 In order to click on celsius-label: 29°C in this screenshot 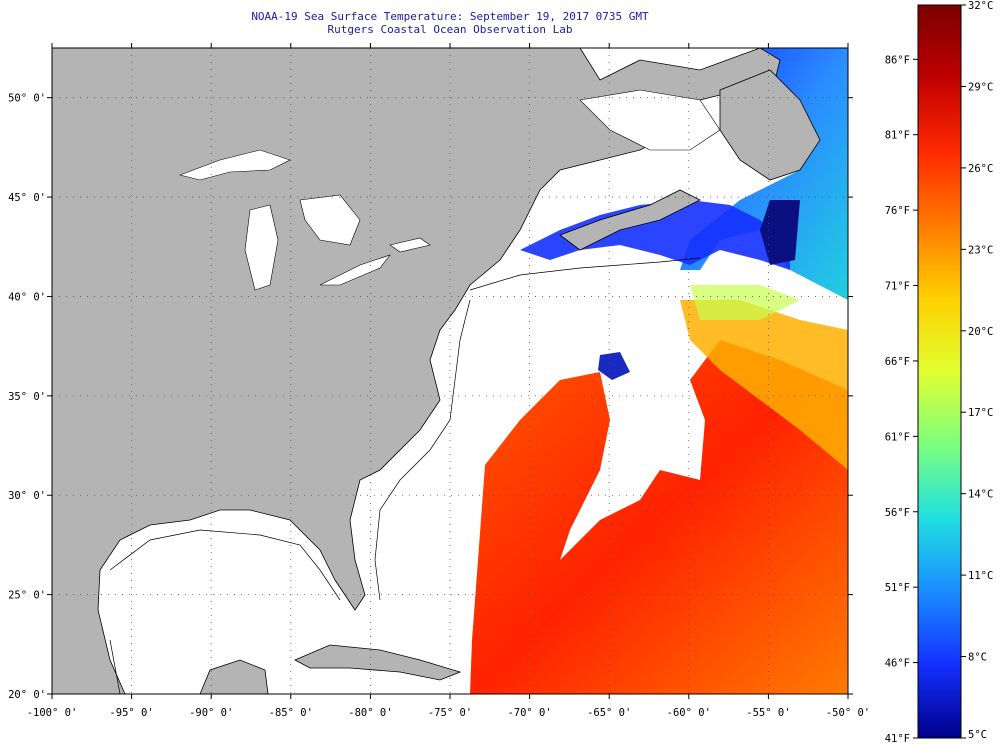, I will do `click(980, 87)`.